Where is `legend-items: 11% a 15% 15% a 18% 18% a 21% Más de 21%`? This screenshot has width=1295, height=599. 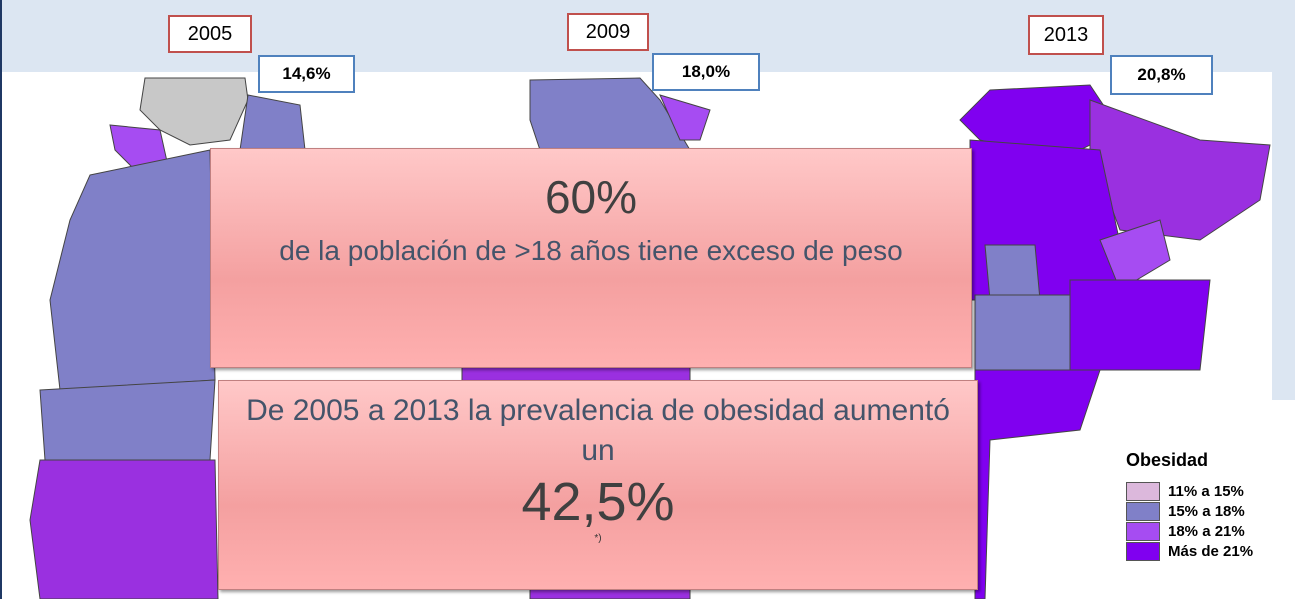 legend-items: 11% a 15% 15% a 18% 18% a 21% Más de 21% is located at coordinates (1210, 521).